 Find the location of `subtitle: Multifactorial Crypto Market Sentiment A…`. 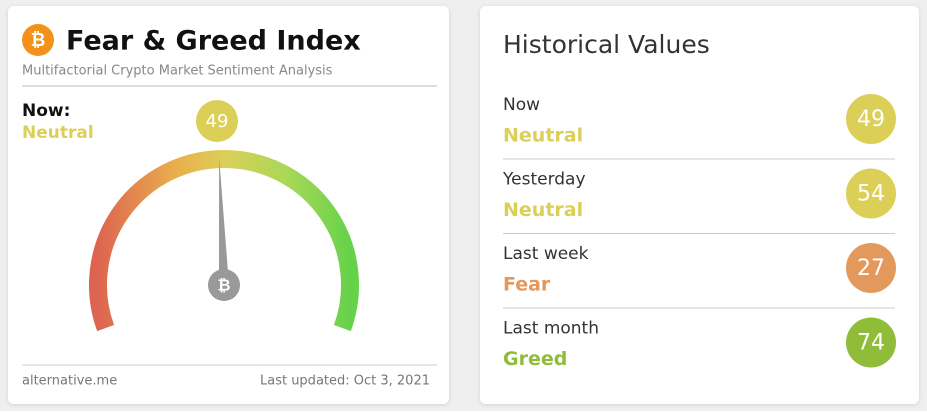

subtitle: Multifactorial Crypto Market Sentiment A… is located at coordinates (177, 71).